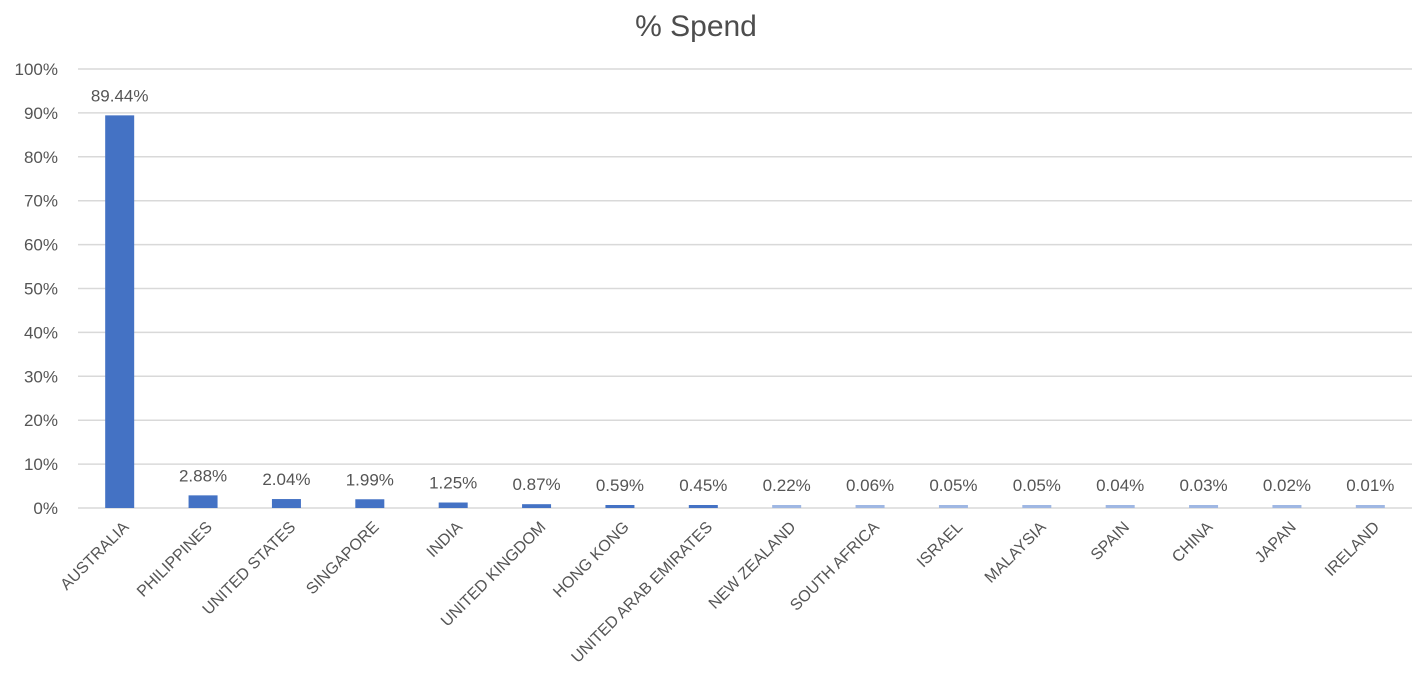  What do you see at coordinates (342, 558) in the screenshot?
I see `x-tick-label: SINGAPORE` at bounding box center [342, 558].